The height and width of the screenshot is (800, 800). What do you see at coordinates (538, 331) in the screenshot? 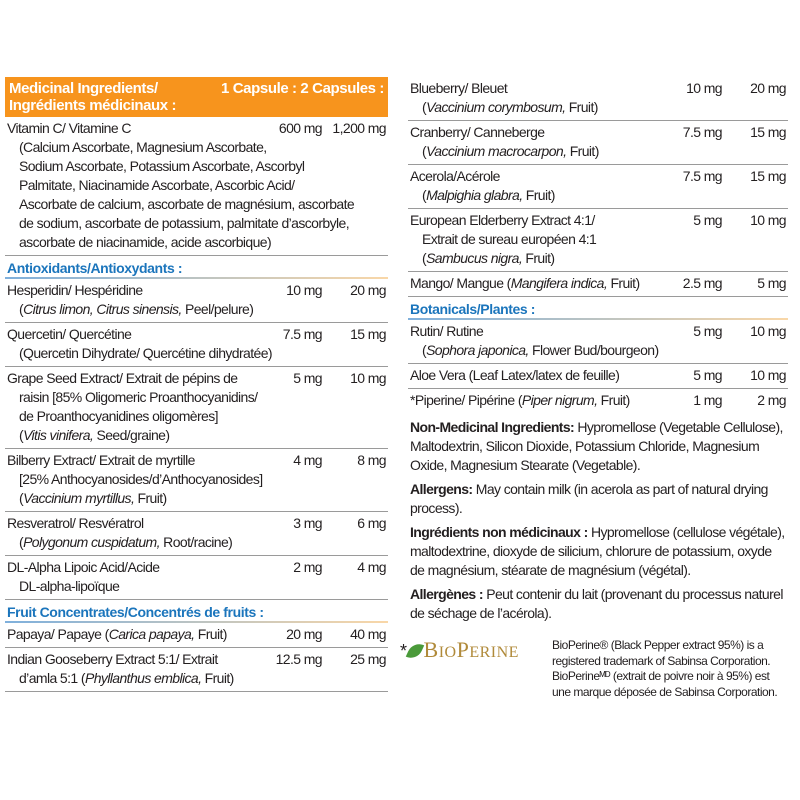
I see `ingredient-name: Rutin/ Rutine` at bounding box center [538, 331].